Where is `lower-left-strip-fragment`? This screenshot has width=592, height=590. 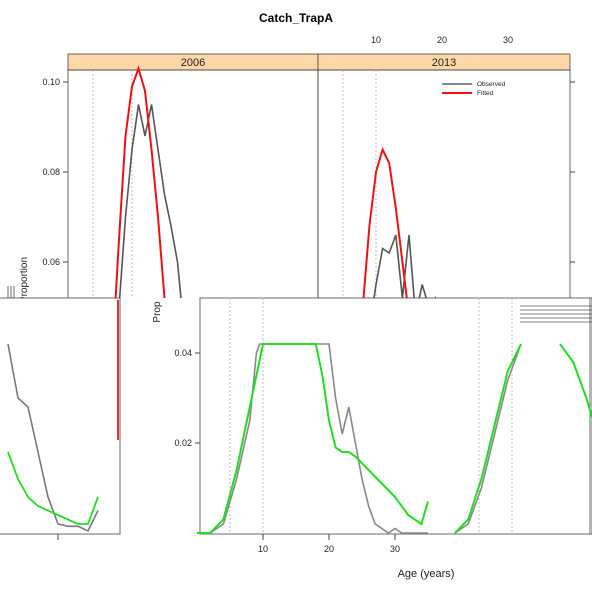 lower-left-strip-fragment is located at coordinates (11, 292).